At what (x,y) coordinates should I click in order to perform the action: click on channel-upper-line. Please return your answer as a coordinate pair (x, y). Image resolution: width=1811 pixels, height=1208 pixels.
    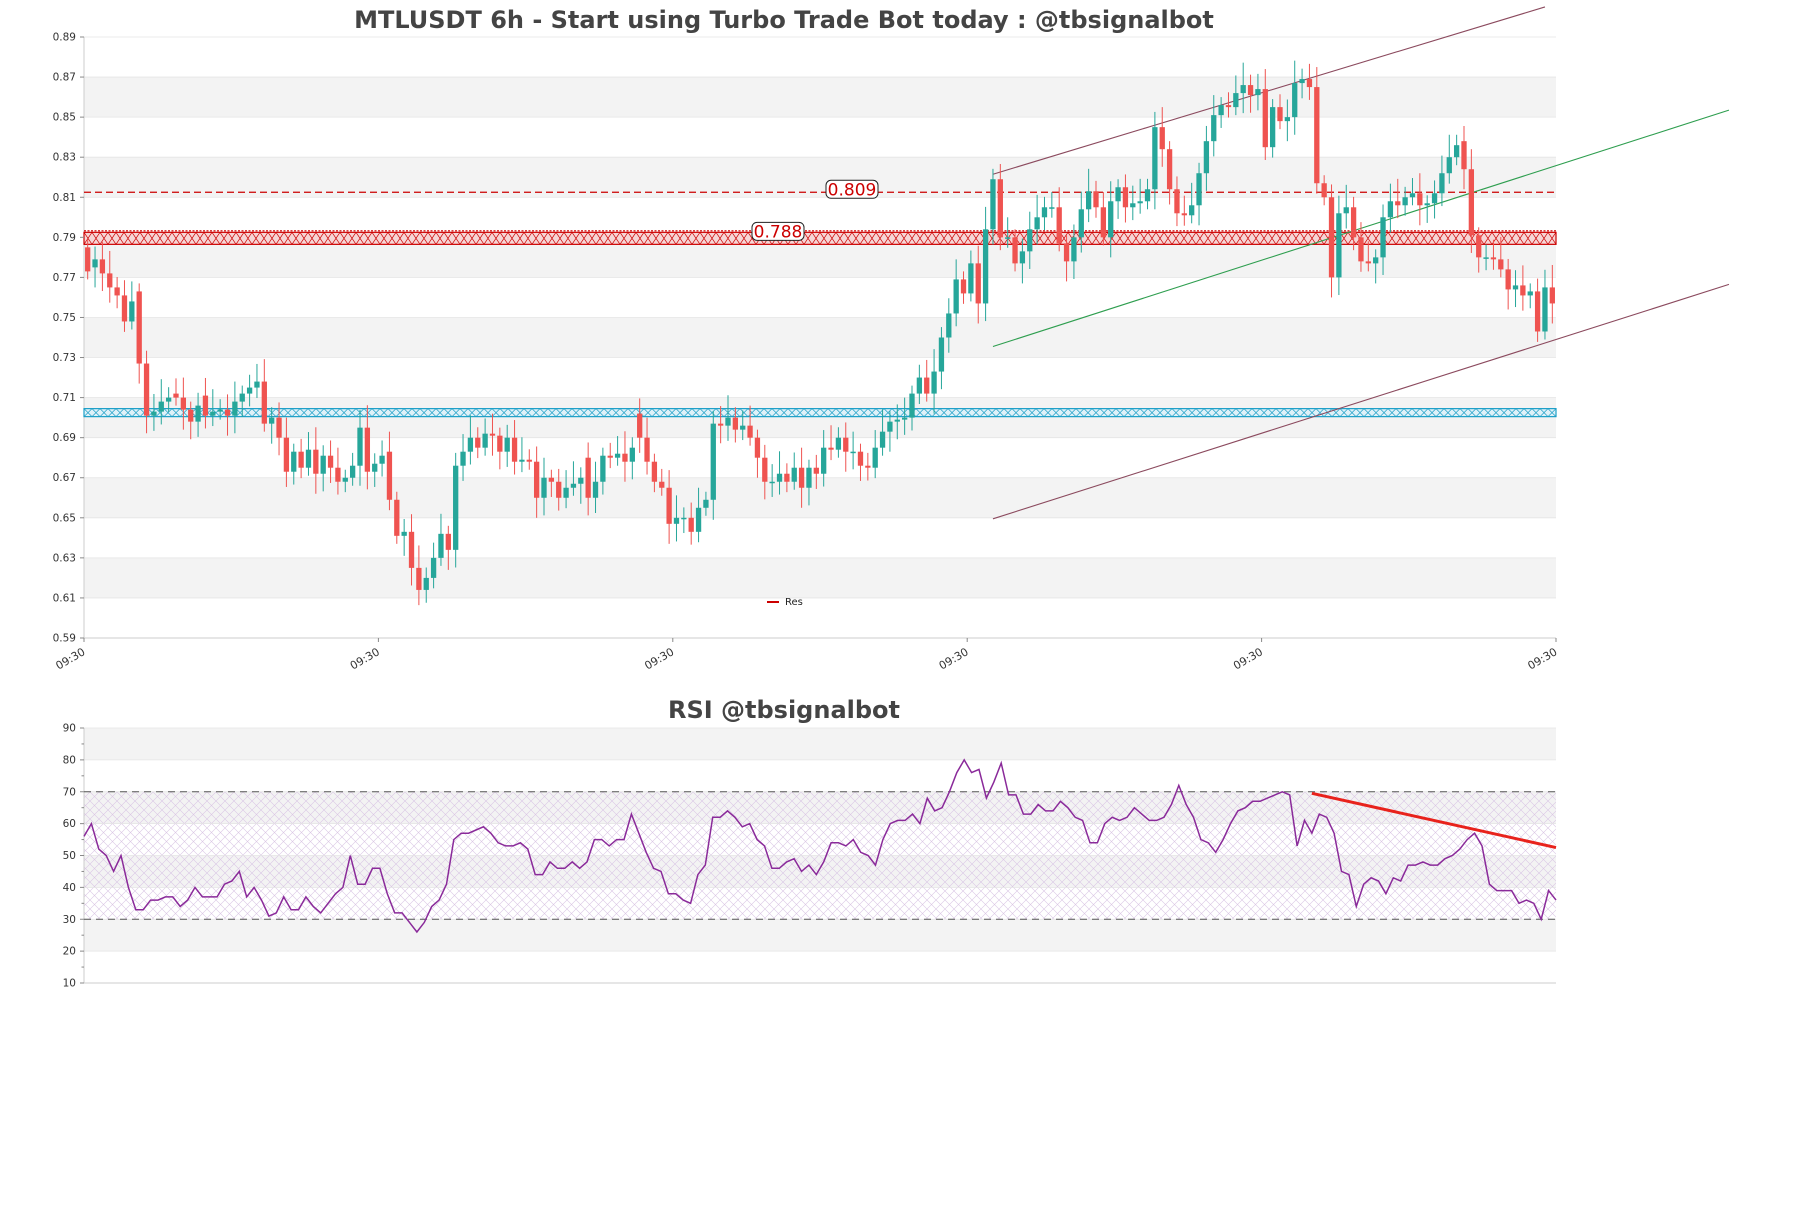
    Looking at the image, I should click on (1269, 90).